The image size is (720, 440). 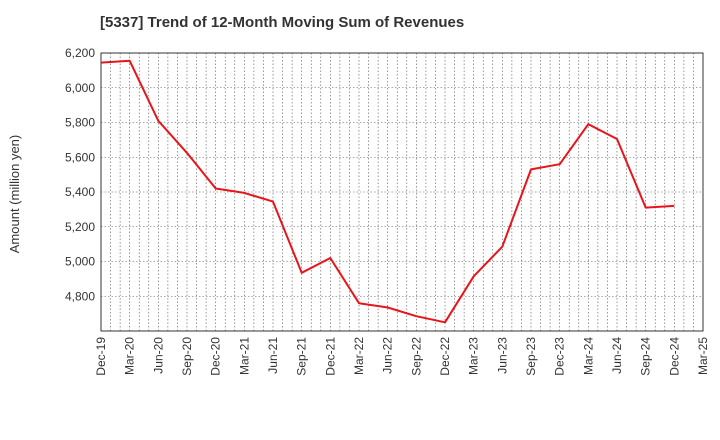 I want to click on x-tick-label: Mar-22, so click(x=359, y=356).